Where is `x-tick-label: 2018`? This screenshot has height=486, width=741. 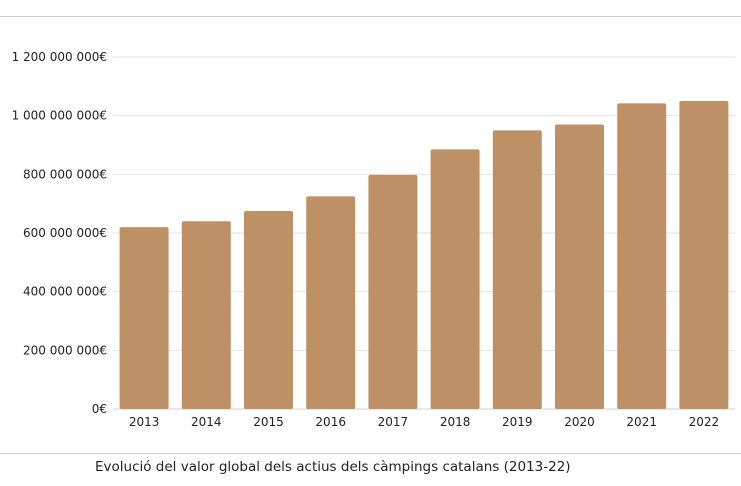 x-tick-label: 2018 is located at coordinates (455, 422).